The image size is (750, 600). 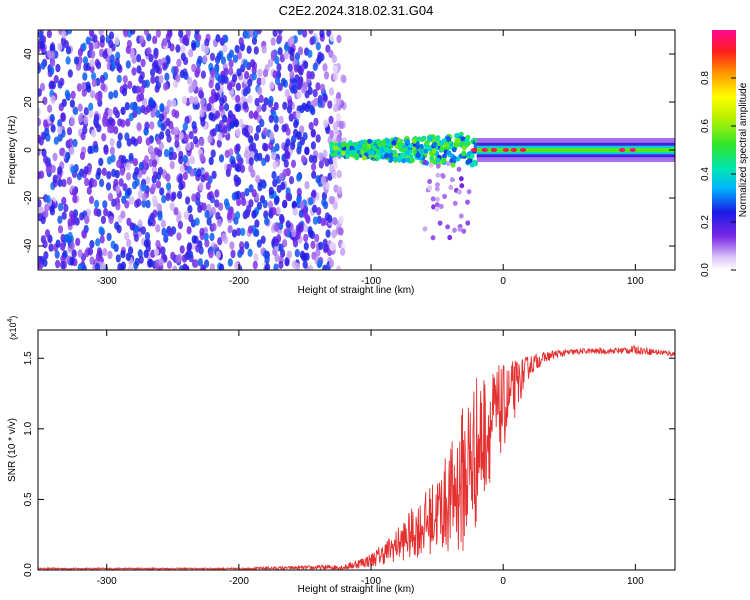 I want to click on colorbar-label: Normalized spectral amplitude, so click(x=743, y=149).